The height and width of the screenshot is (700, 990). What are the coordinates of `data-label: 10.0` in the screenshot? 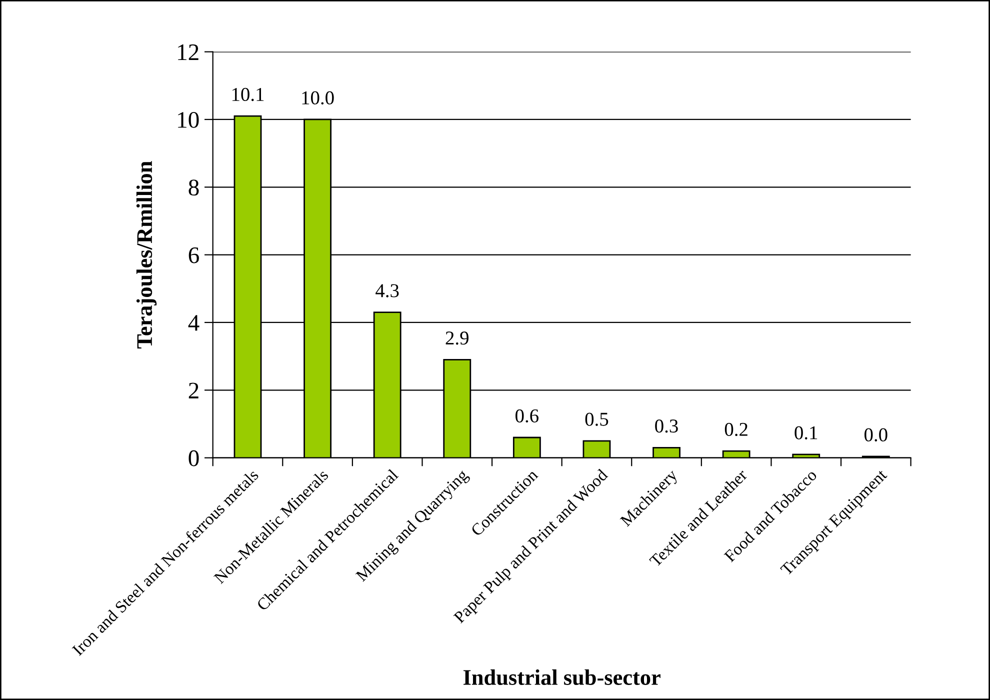 It's located at (318, 97).